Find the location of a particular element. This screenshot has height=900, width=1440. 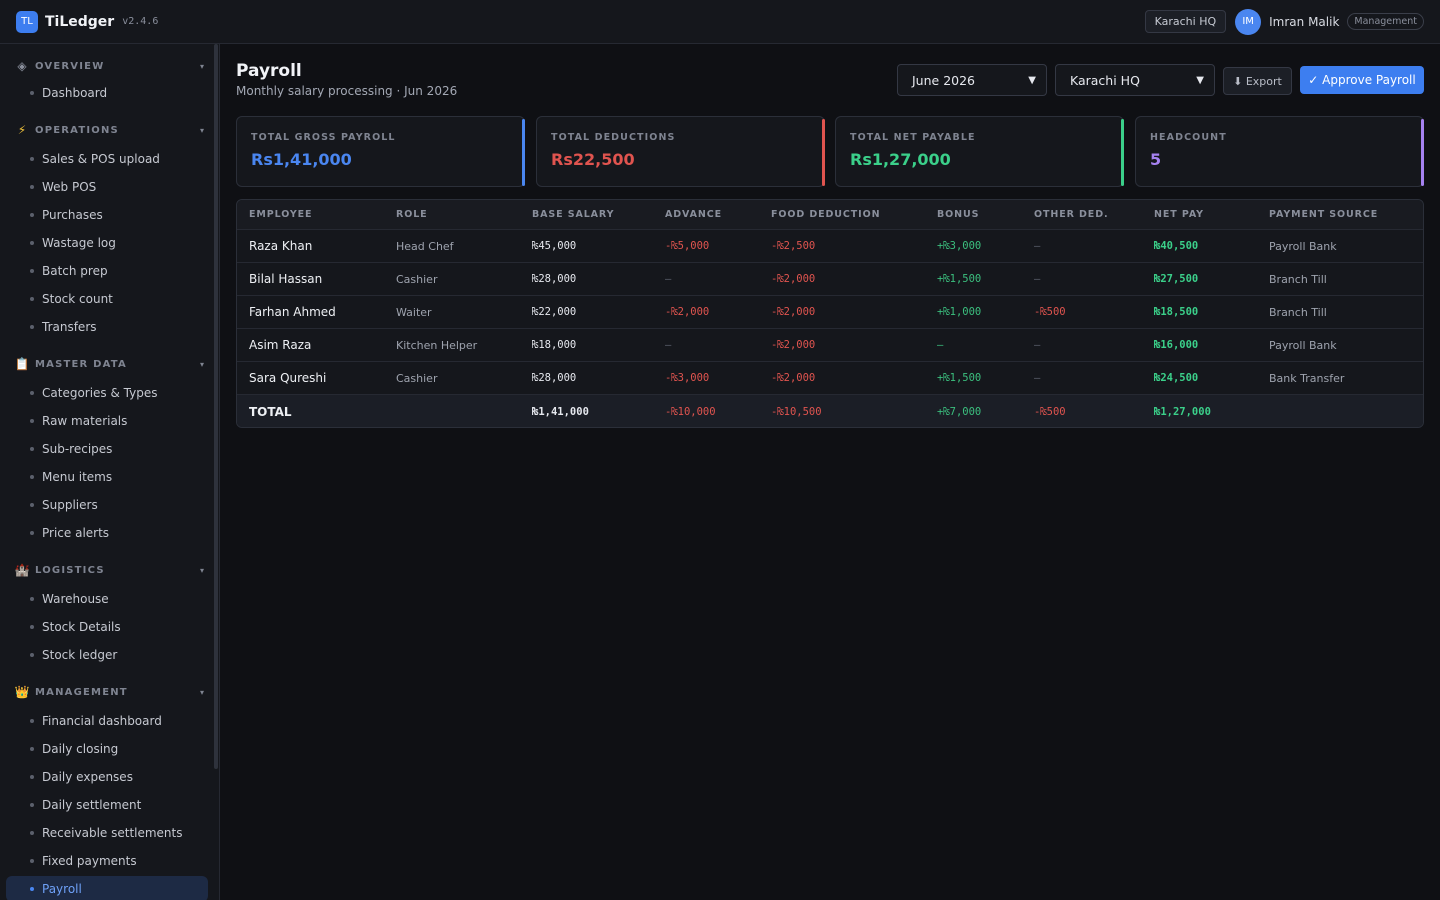

bonus: +₨1,500 is located at coordinates (959, 279).